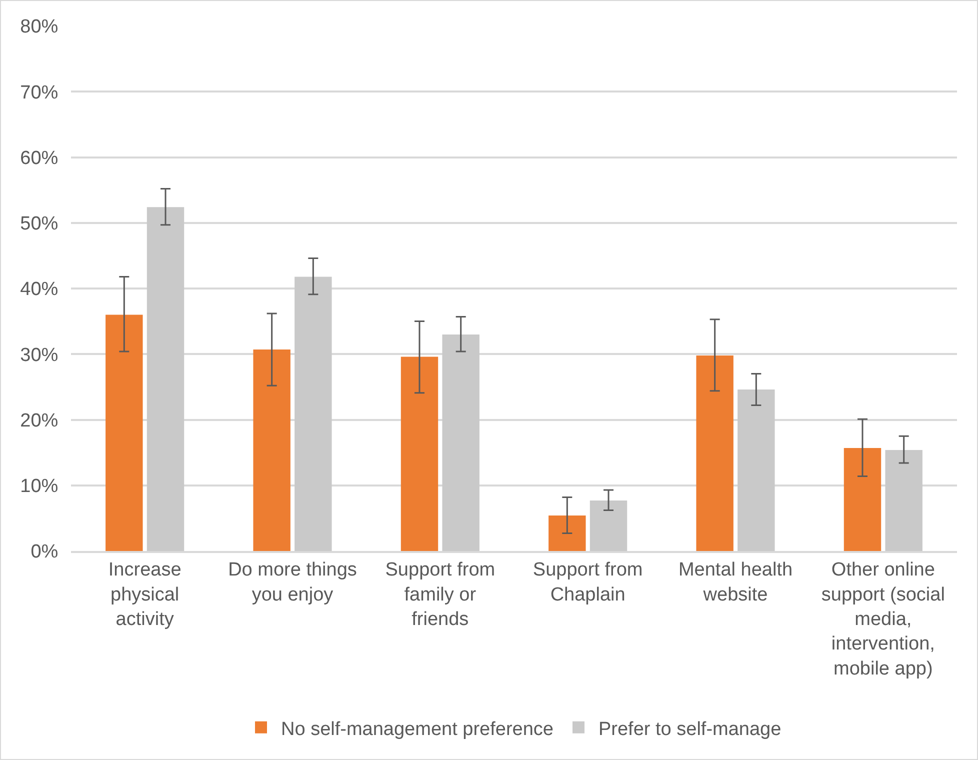  What do you see at coordinates (39, 421) in the screenshot?
I see `y-tick-label: 20%` at bounding box center [39, 421].